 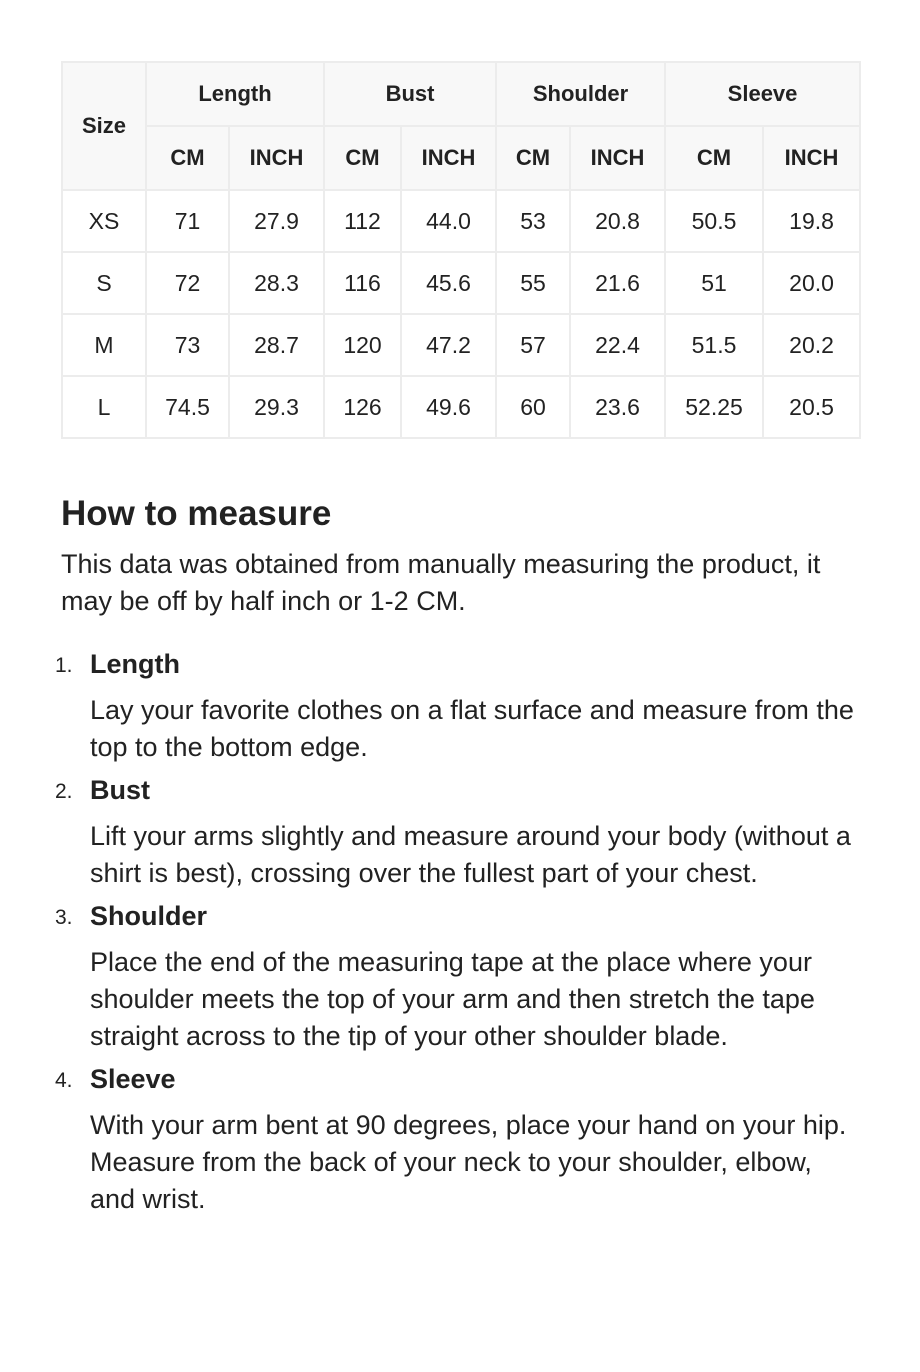 I want to click on table-cell: 47.2, so click(x=449, y=345).